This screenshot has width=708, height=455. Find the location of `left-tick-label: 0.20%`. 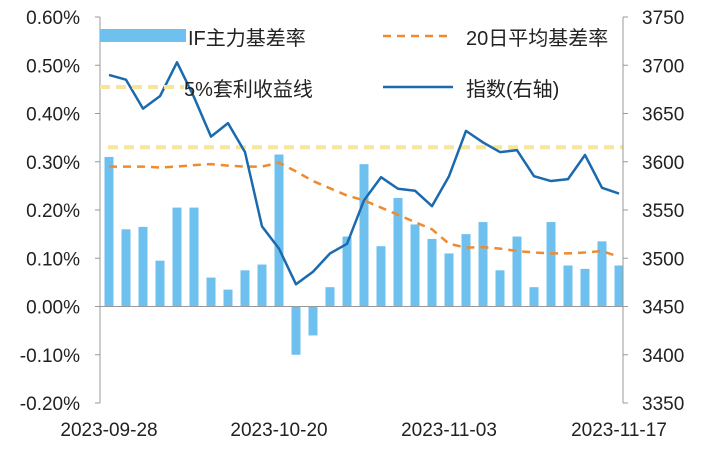

left-tick-label: 0.20% is located at coordinates (53, 211).